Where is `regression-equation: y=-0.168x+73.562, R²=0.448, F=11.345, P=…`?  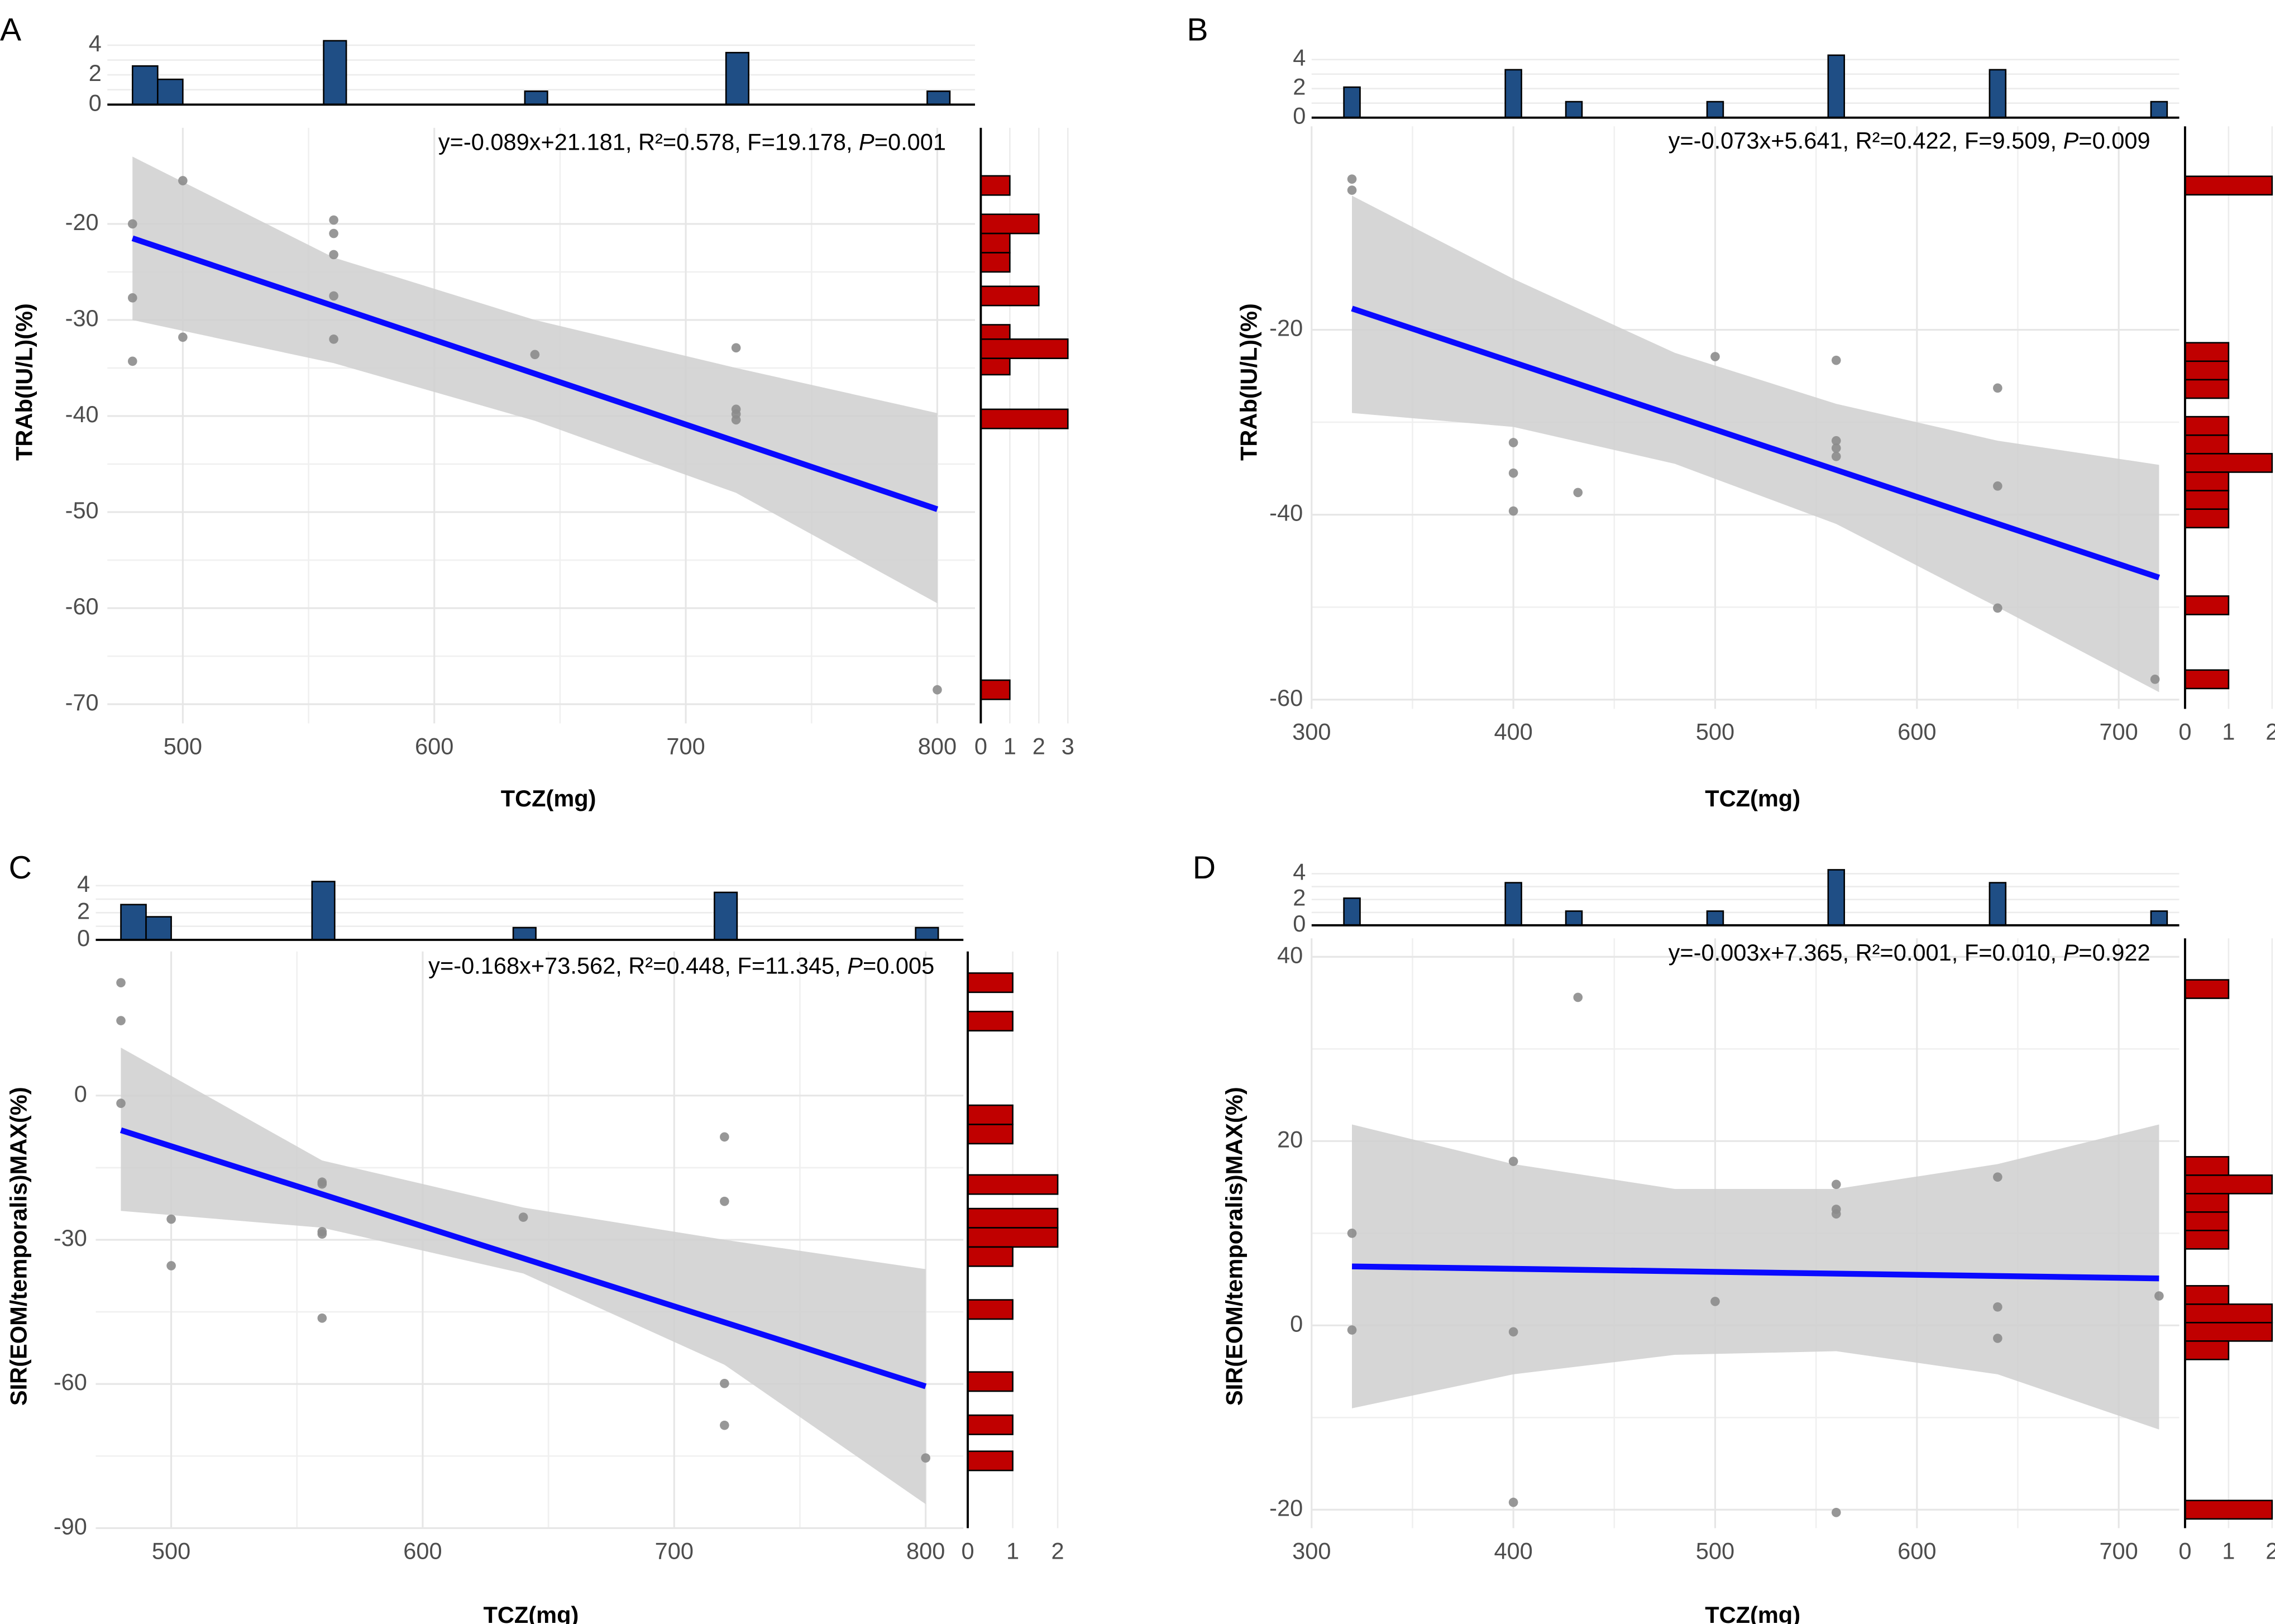
regression-equation: y=-0.168x+73.562, R²=0.448, F=11.345, P=… is located at coordinates (681, 965).